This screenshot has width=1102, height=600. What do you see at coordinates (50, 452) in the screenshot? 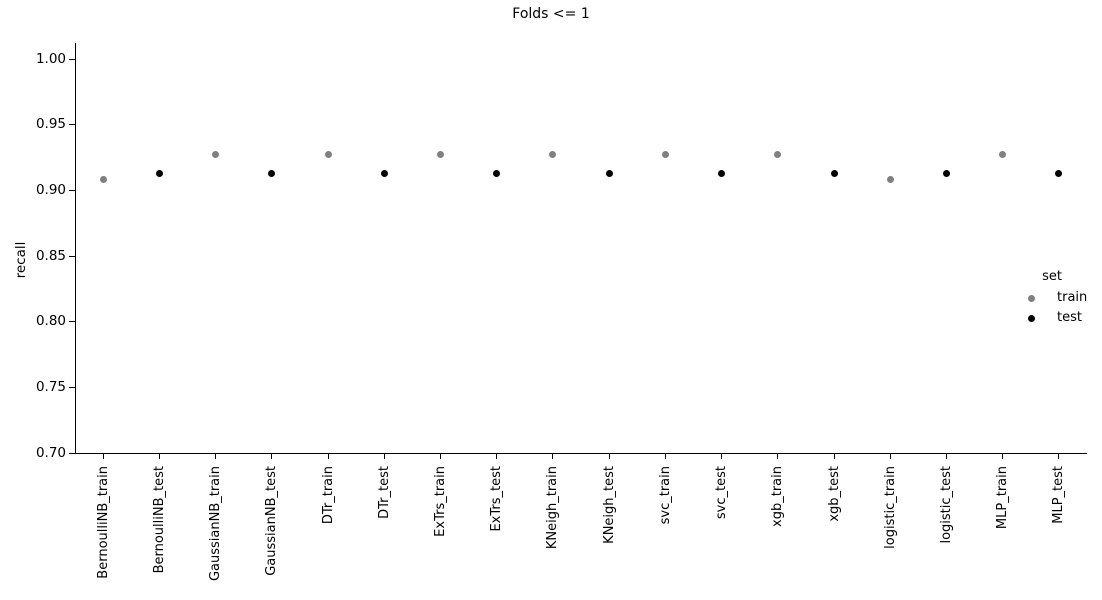
I see `y-tick-label: 0.70` at bounding box center [50, 452].